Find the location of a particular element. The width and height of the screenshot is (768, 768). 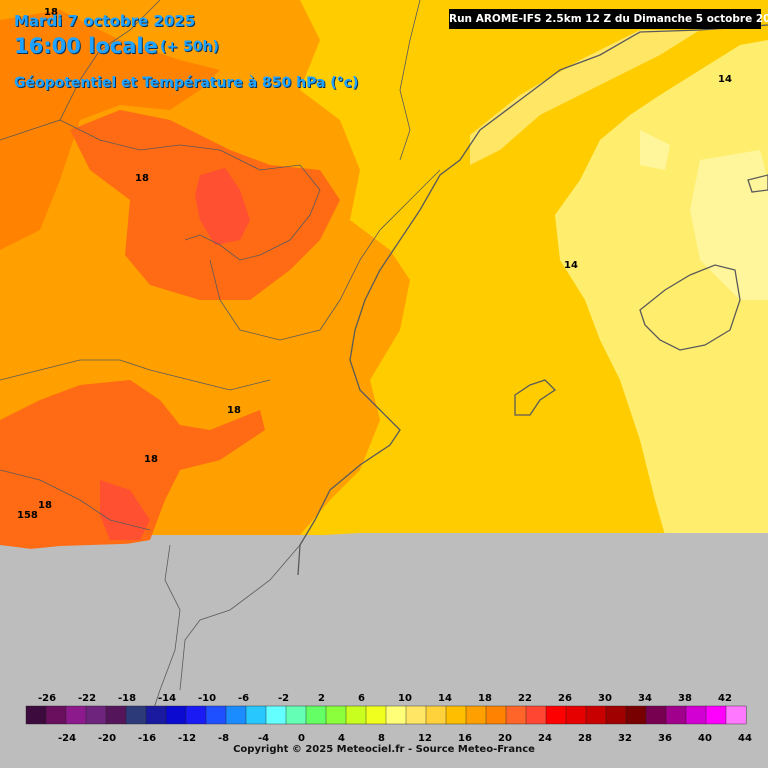

legend-bottom-labels: -24 -20 -16 -12 -8 -4 0 4 8 12 16 20 24 28 32 36 40 44 is located at coordinates (405, 738).